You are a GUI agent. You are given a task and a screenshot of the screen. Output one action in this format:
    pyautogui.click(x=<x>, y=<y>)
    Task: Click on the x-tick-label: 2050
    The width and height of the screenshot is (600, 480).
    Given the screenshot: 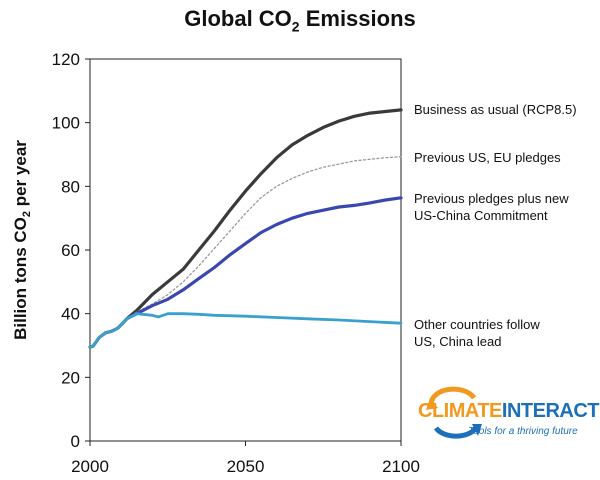 What is the action you would take?
    pyautogui.click(x=246, y=466)
    